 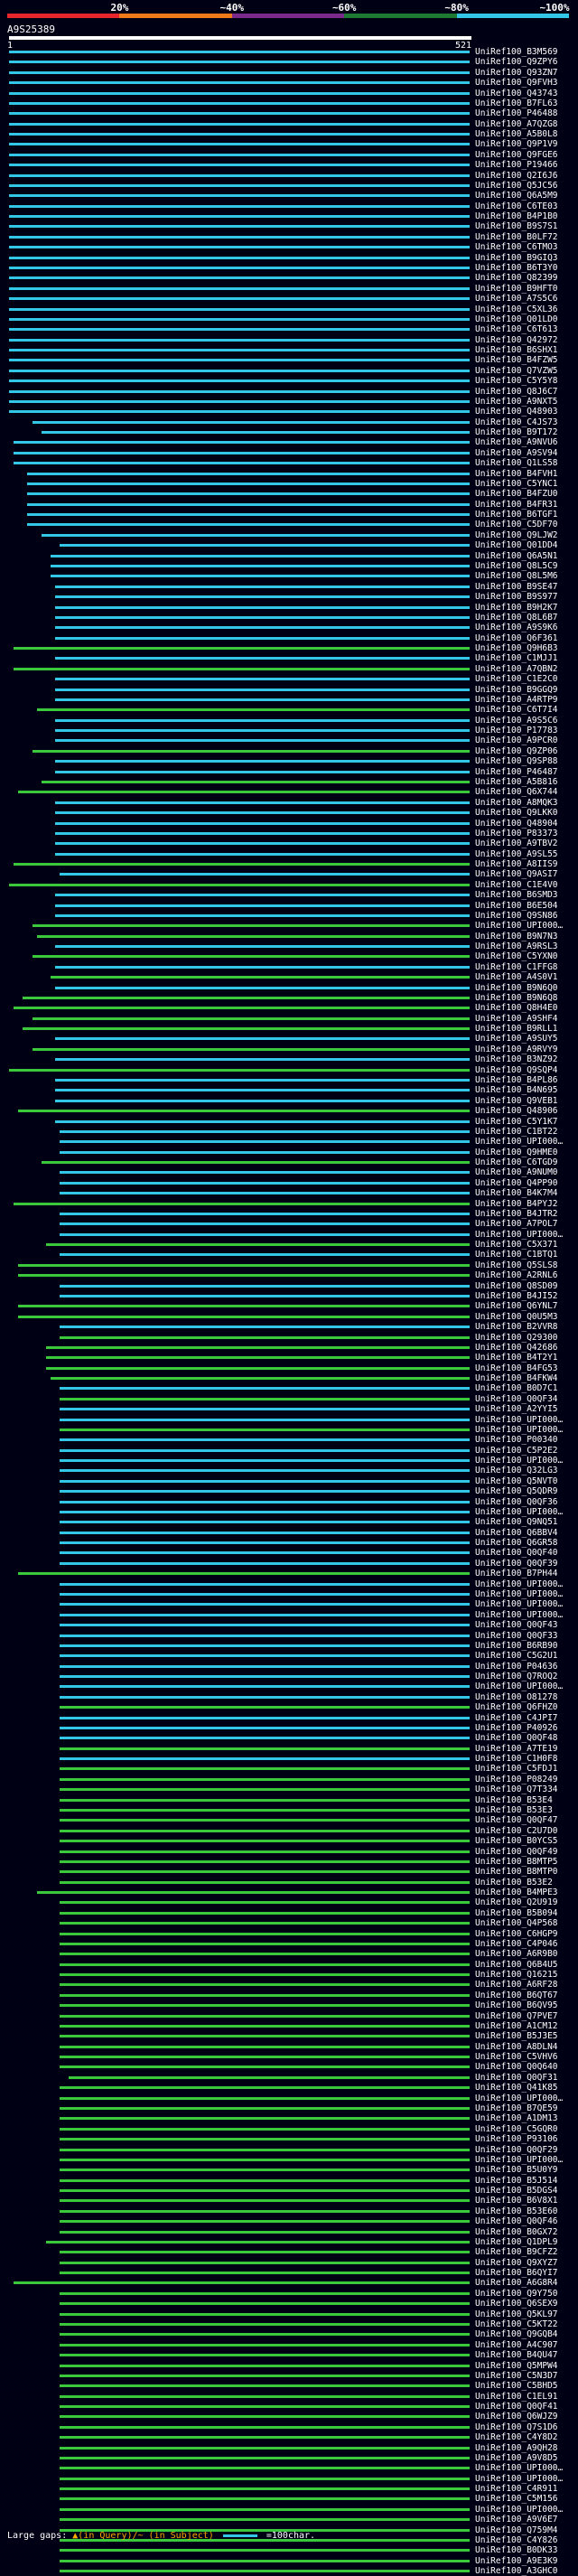 I want to click on hit-link: UniRef100_Q29300, so click(x=516, y=1337).